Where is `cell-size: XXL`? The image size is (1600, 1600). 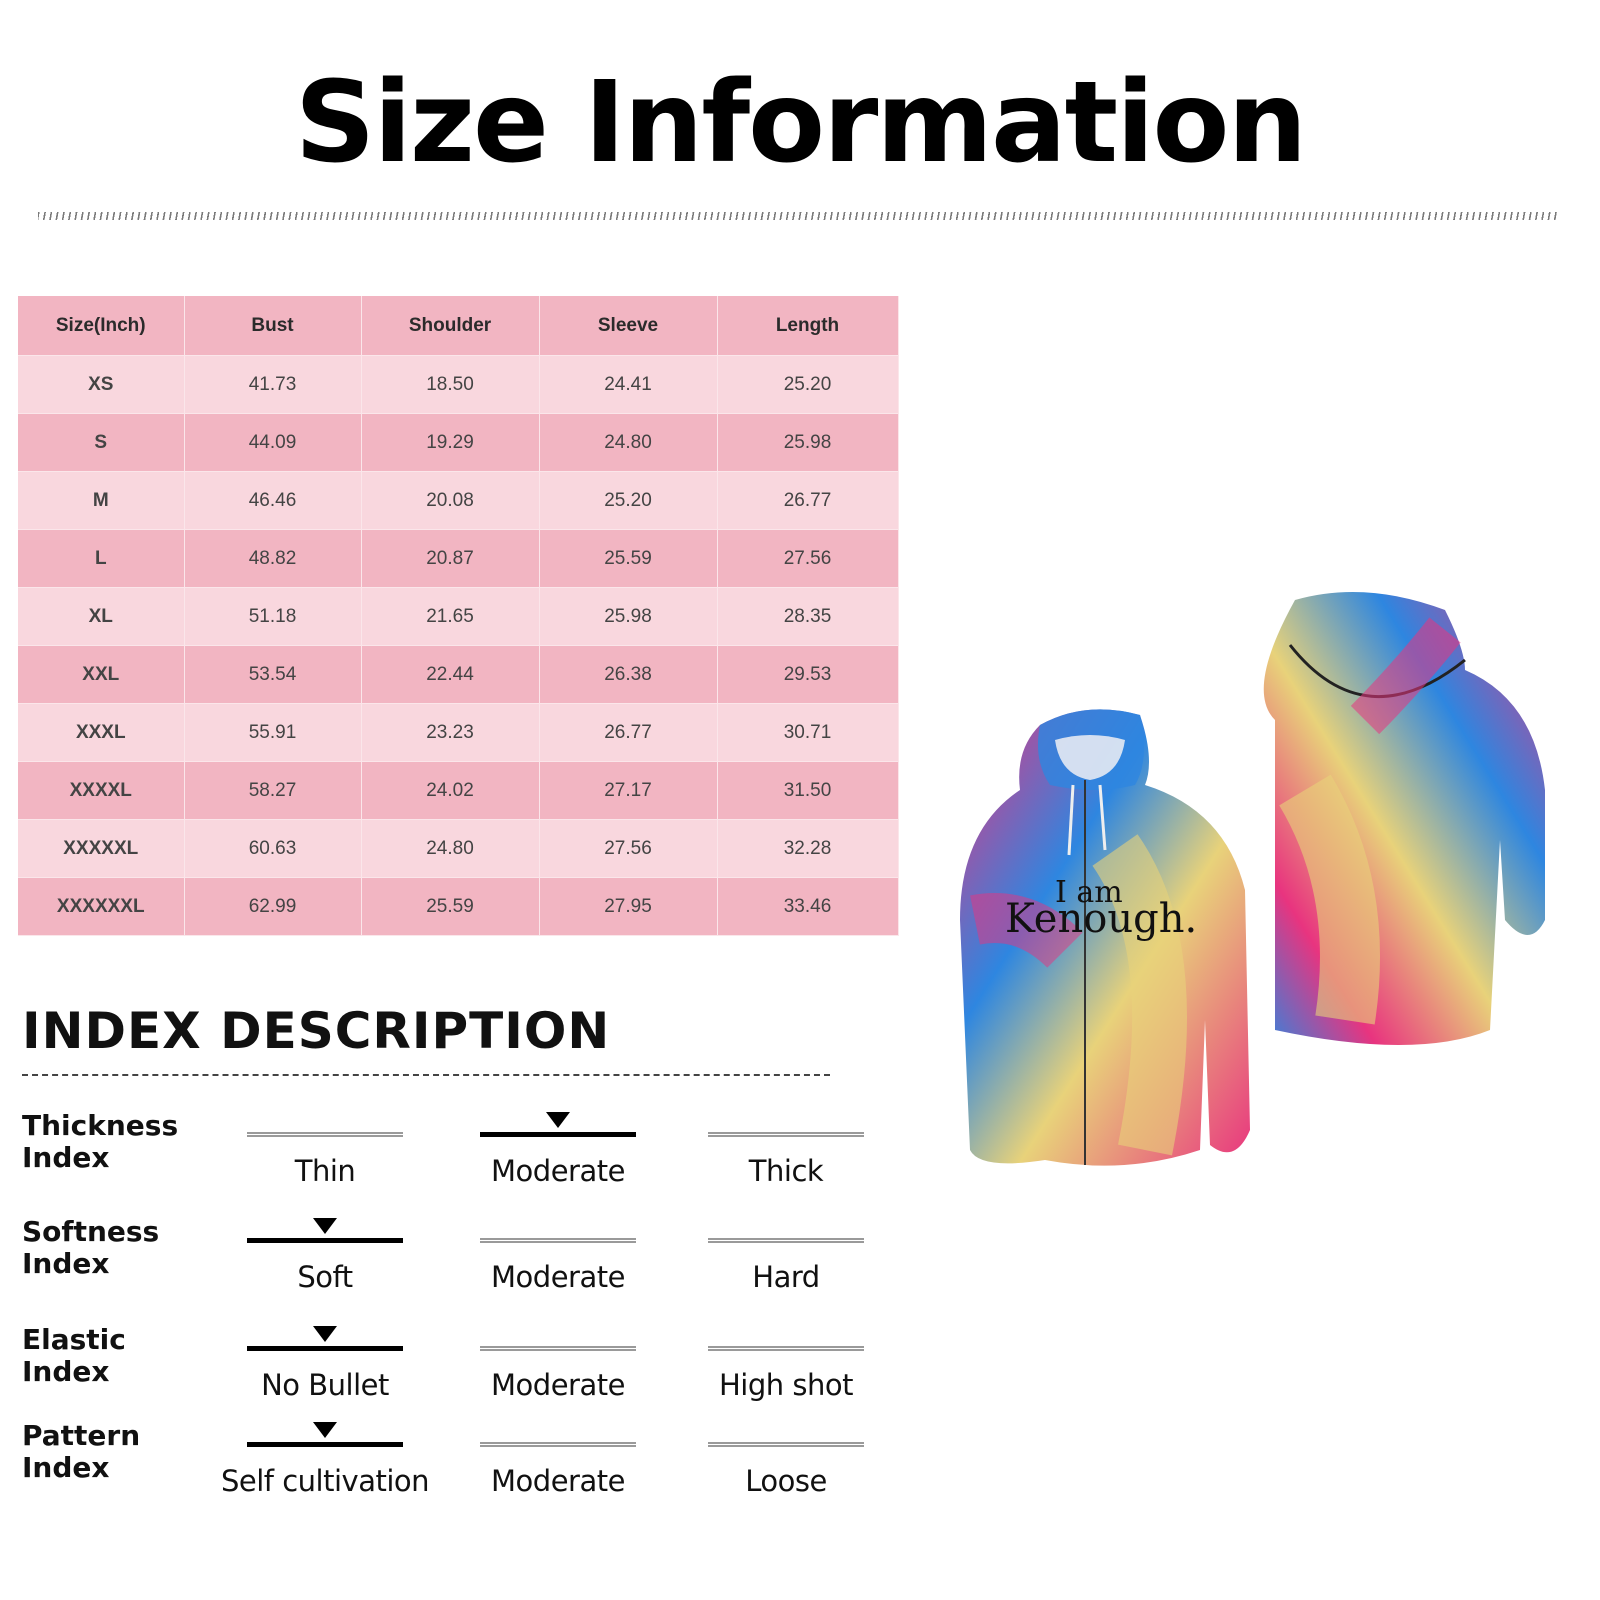
cell-size: XXL is located at coordinates (101, 674).